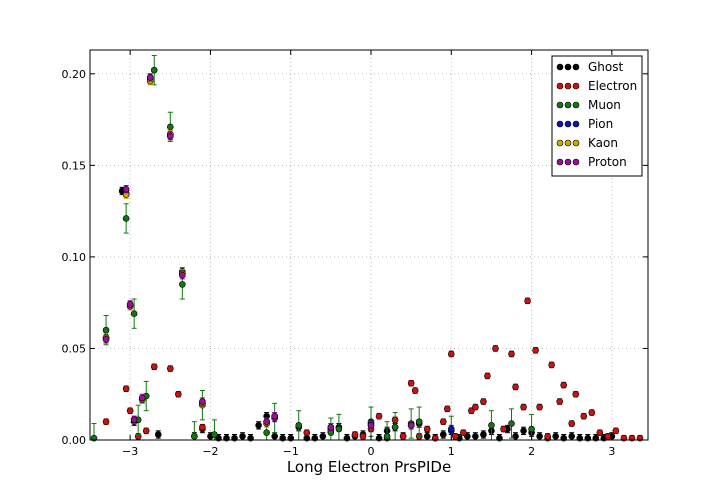  What do you see at coordinates (451, 429) in the screenshot?
I see `pion-point` at bounding box center [451, 429].